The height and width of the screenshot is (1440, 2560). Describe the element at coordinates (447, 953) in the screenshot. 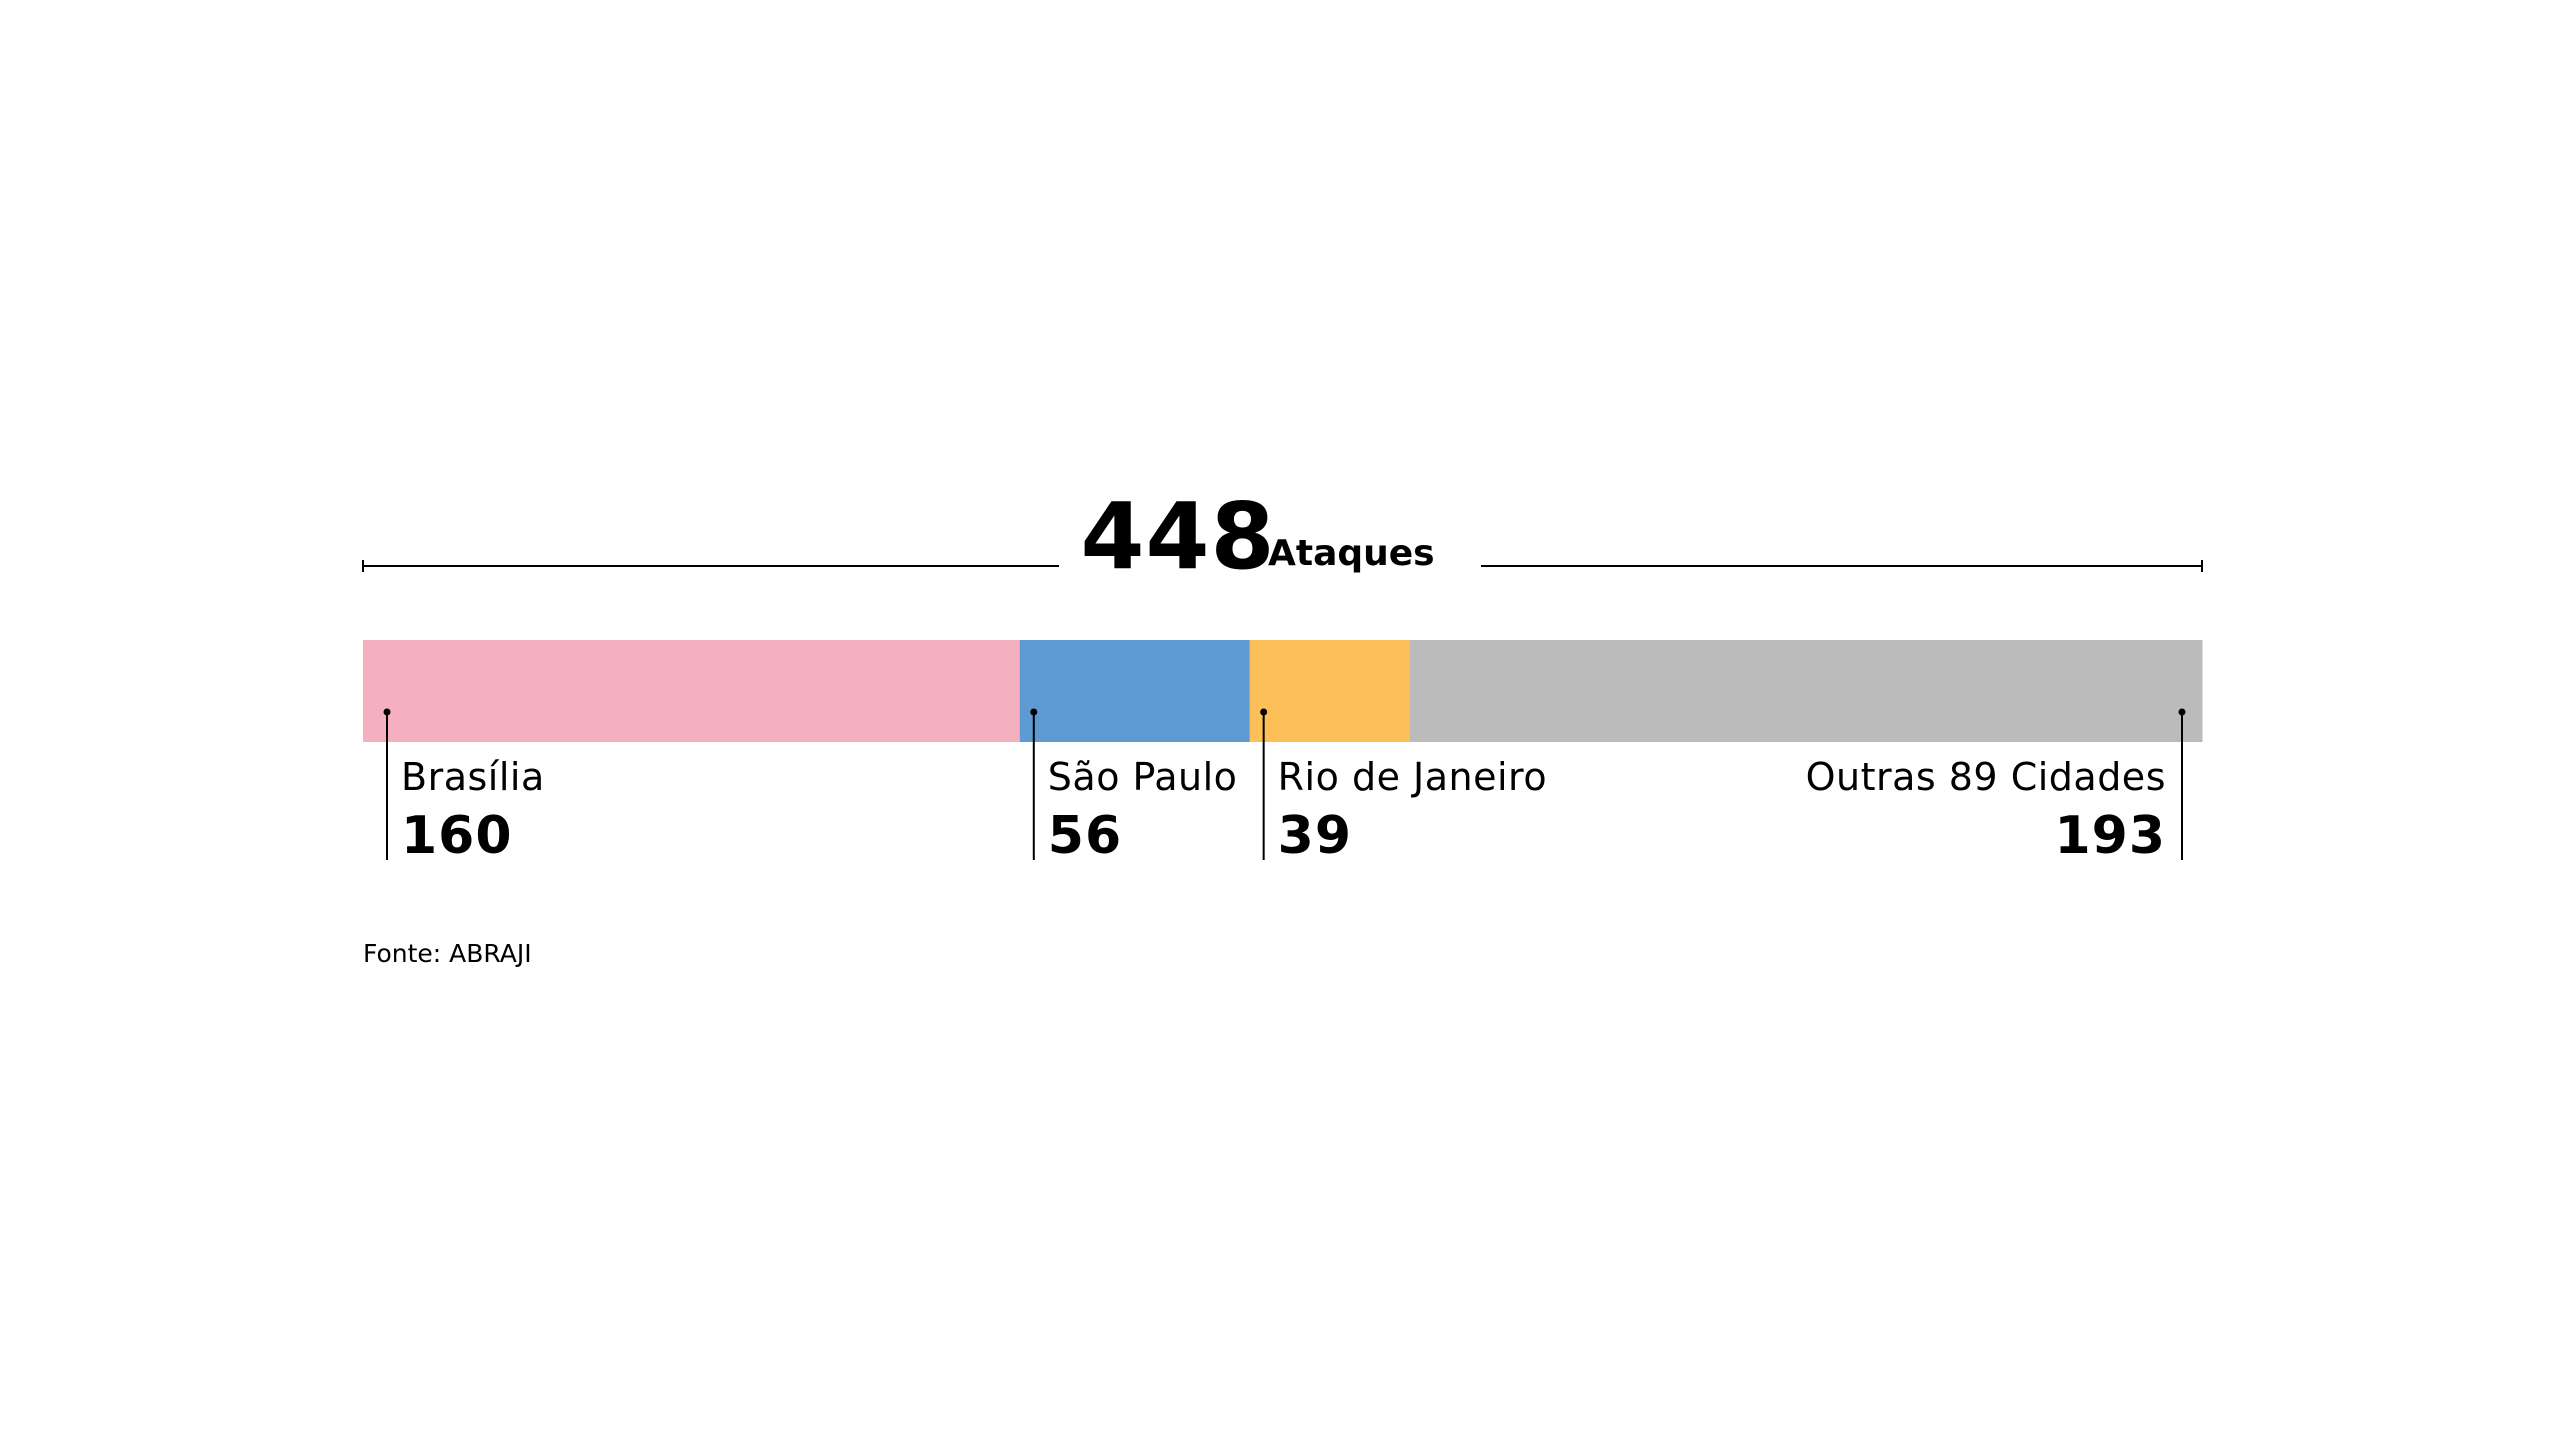

I see `source-note: Fonte: ABRAJI` at that location.